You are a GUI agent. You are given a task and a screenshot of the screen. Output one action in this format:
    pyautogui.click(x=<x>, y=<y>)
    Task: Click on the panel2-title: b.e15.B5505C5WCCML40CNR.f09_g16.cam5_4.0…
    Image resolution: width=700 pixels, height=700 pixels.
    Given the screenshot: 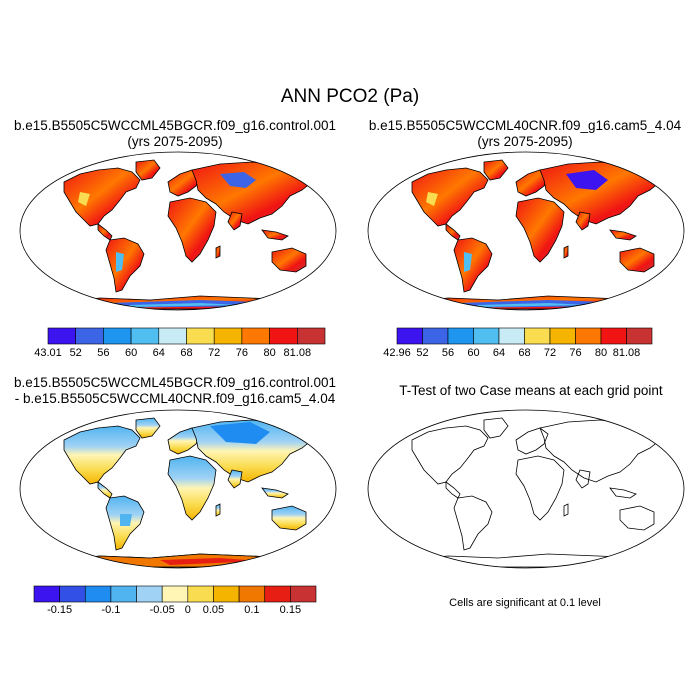 What is the action you would take?
    pyautogui.click(x=525, y=134)
    